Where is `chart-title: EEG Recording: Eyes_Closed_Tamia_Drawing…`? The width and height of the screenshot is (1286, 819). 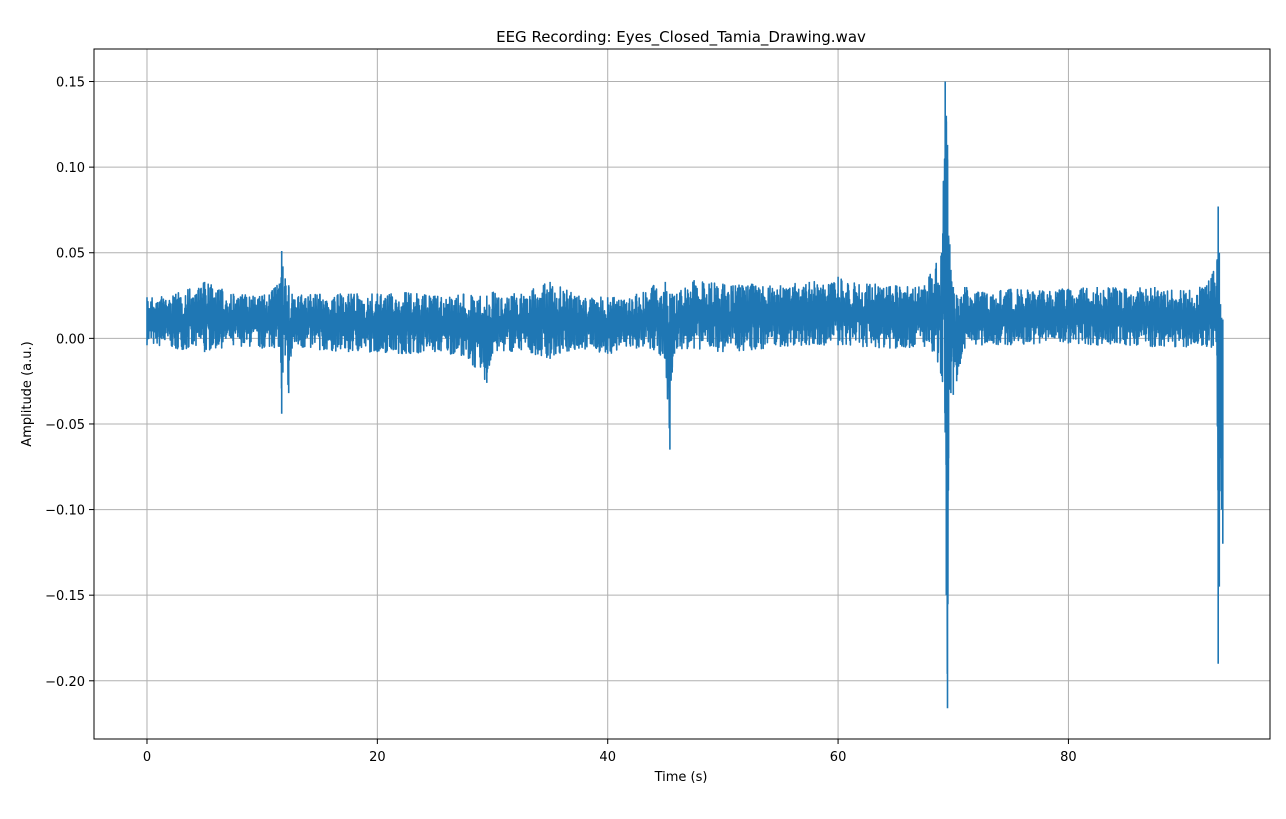 chart-title: EEG Recording: Eyes_Closed_Tamia_Drawing… is located at coordinates (681, 37).